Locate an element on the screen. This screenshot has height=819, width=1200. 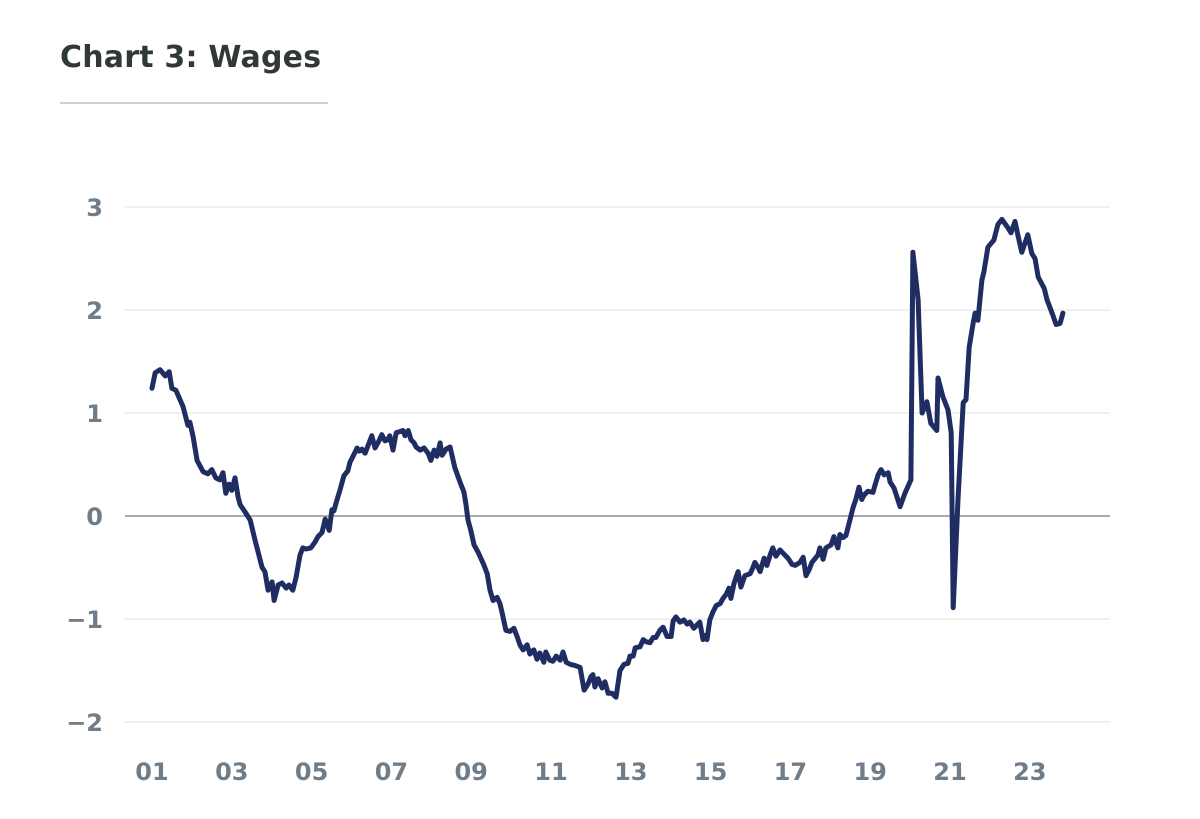
x-tick-label: 23 is located at coordinates (1029, 772).